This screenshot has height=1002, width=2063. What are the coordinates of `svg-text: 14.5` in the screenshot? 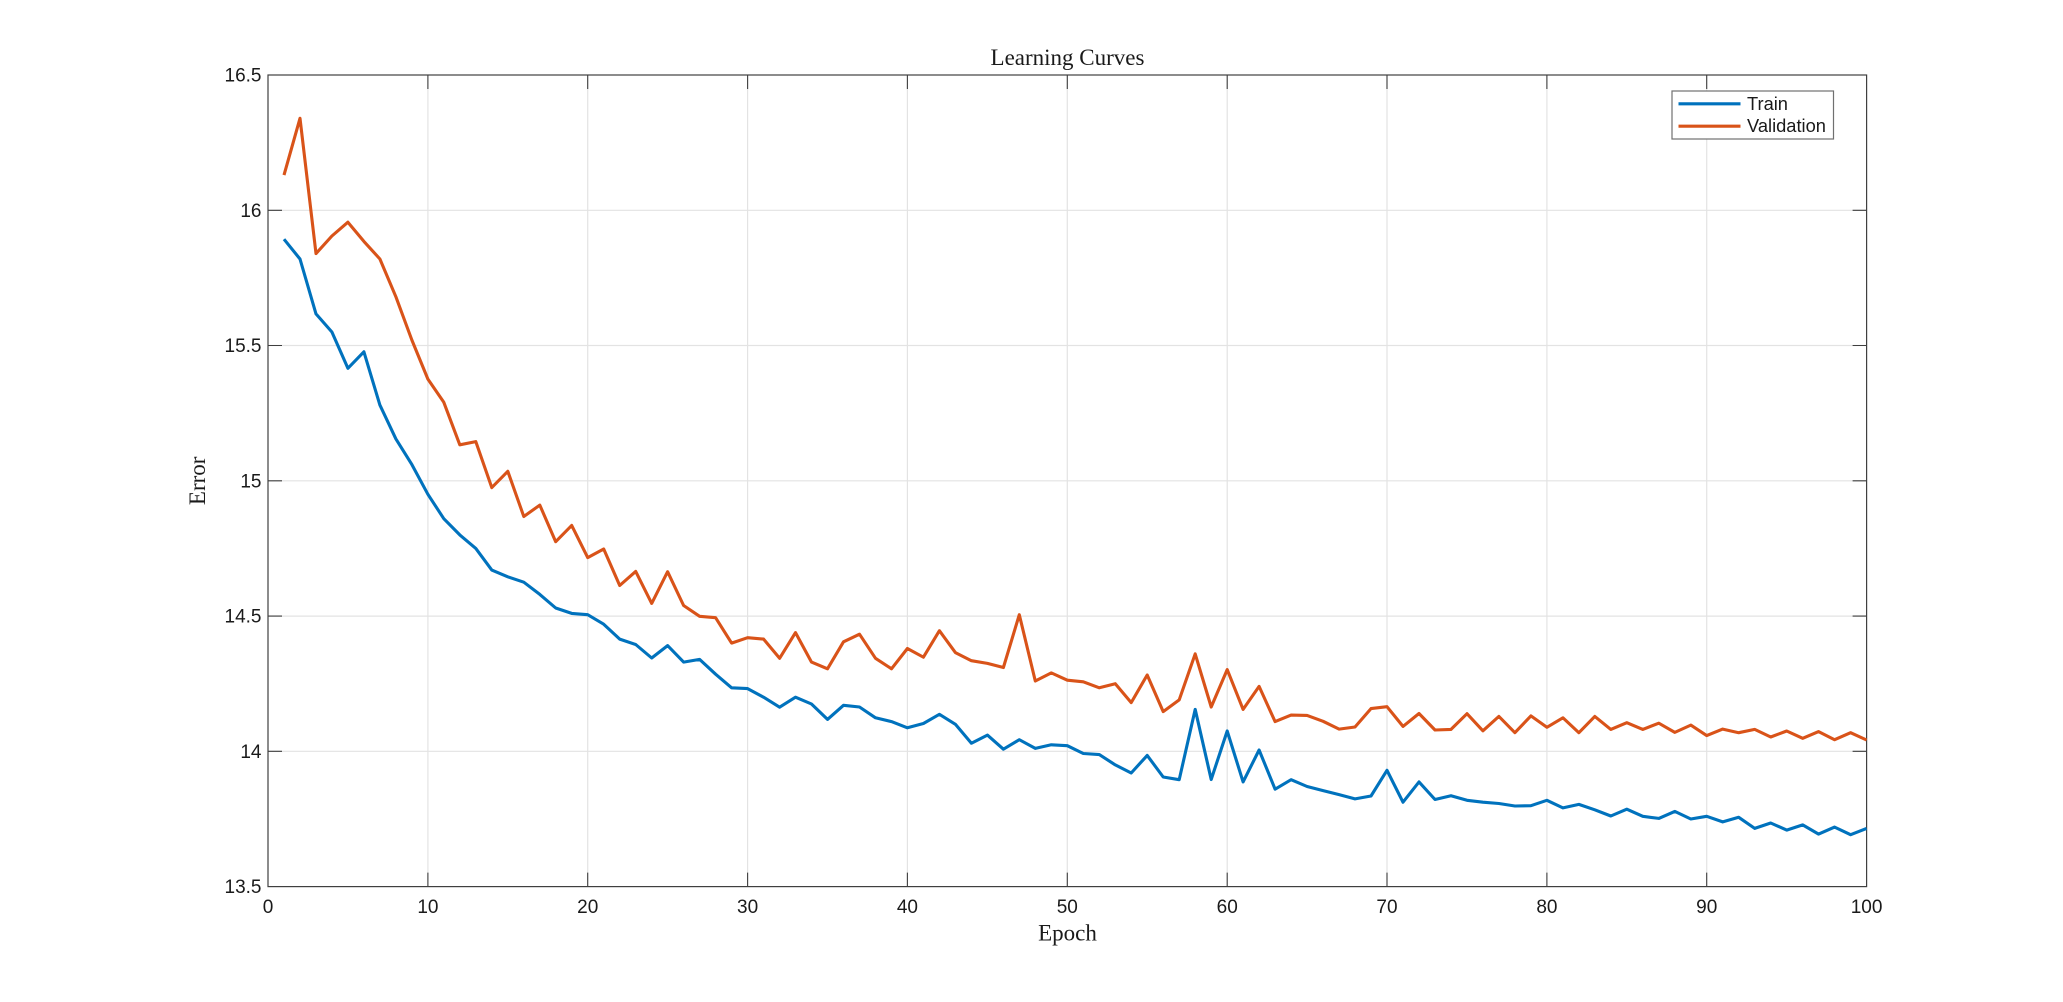 It's located at (243, 617).